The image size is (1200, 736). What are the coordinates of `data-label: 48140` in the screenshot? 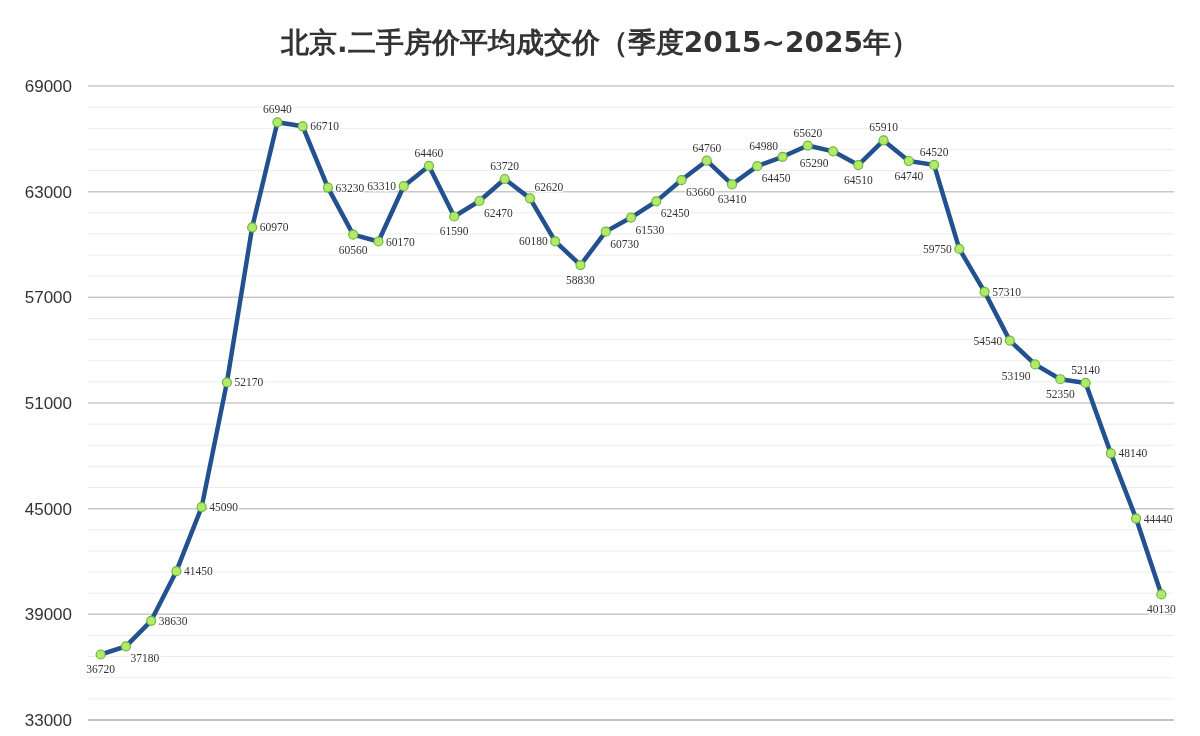 It's located at (1133, 453).